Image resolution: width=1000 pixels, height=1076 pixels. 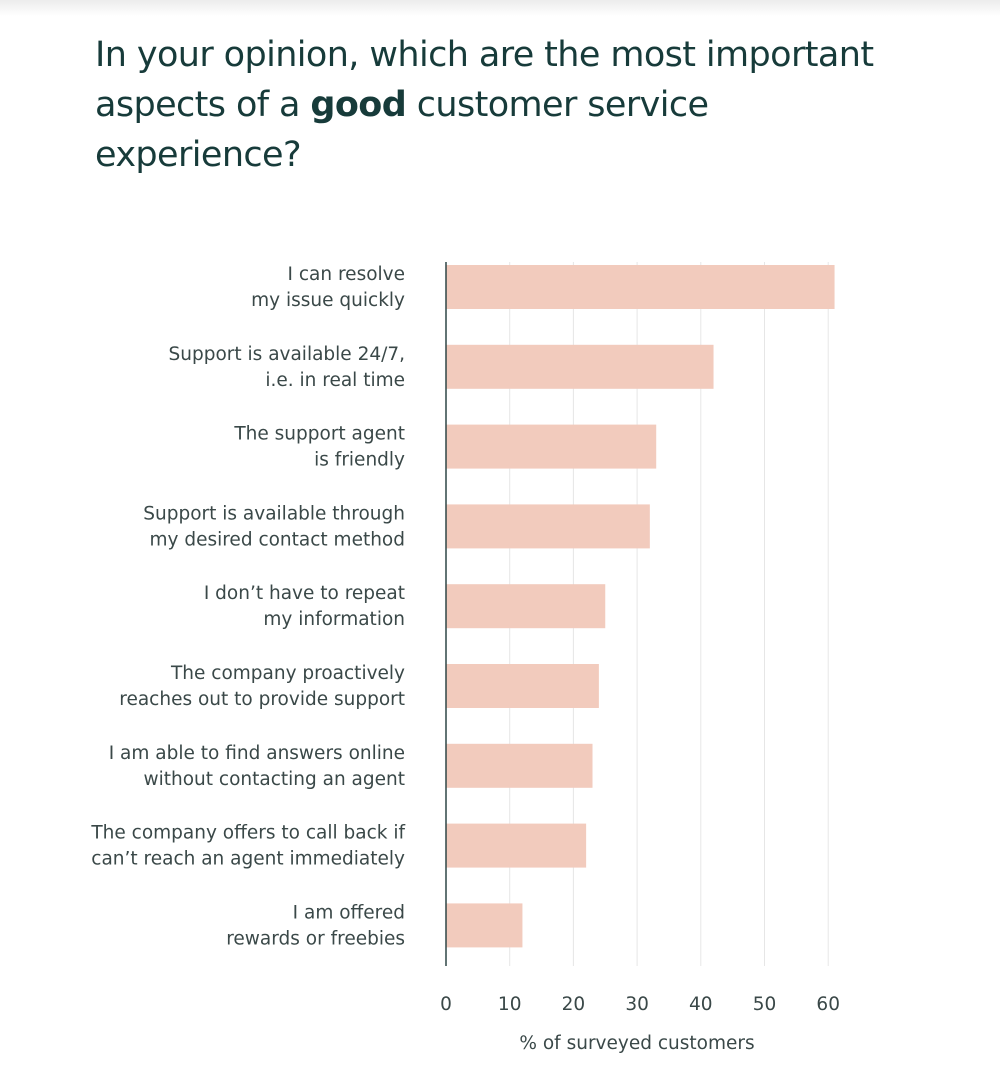 I want to click on x-tick-30: 30, so click(x=637, y=1004).